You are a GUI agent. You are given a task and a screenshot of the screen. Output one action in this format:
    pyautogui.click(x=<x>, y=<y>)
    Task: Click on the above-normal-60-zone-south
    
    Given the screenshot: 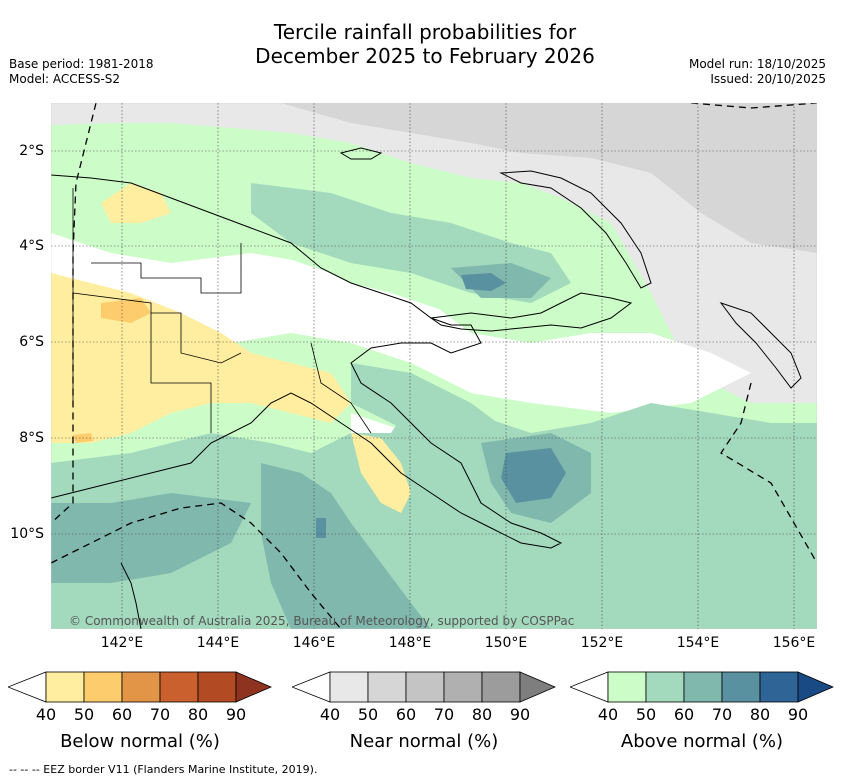 What is the action you would take?
    pyautogui.click(x=346, y=546)
    